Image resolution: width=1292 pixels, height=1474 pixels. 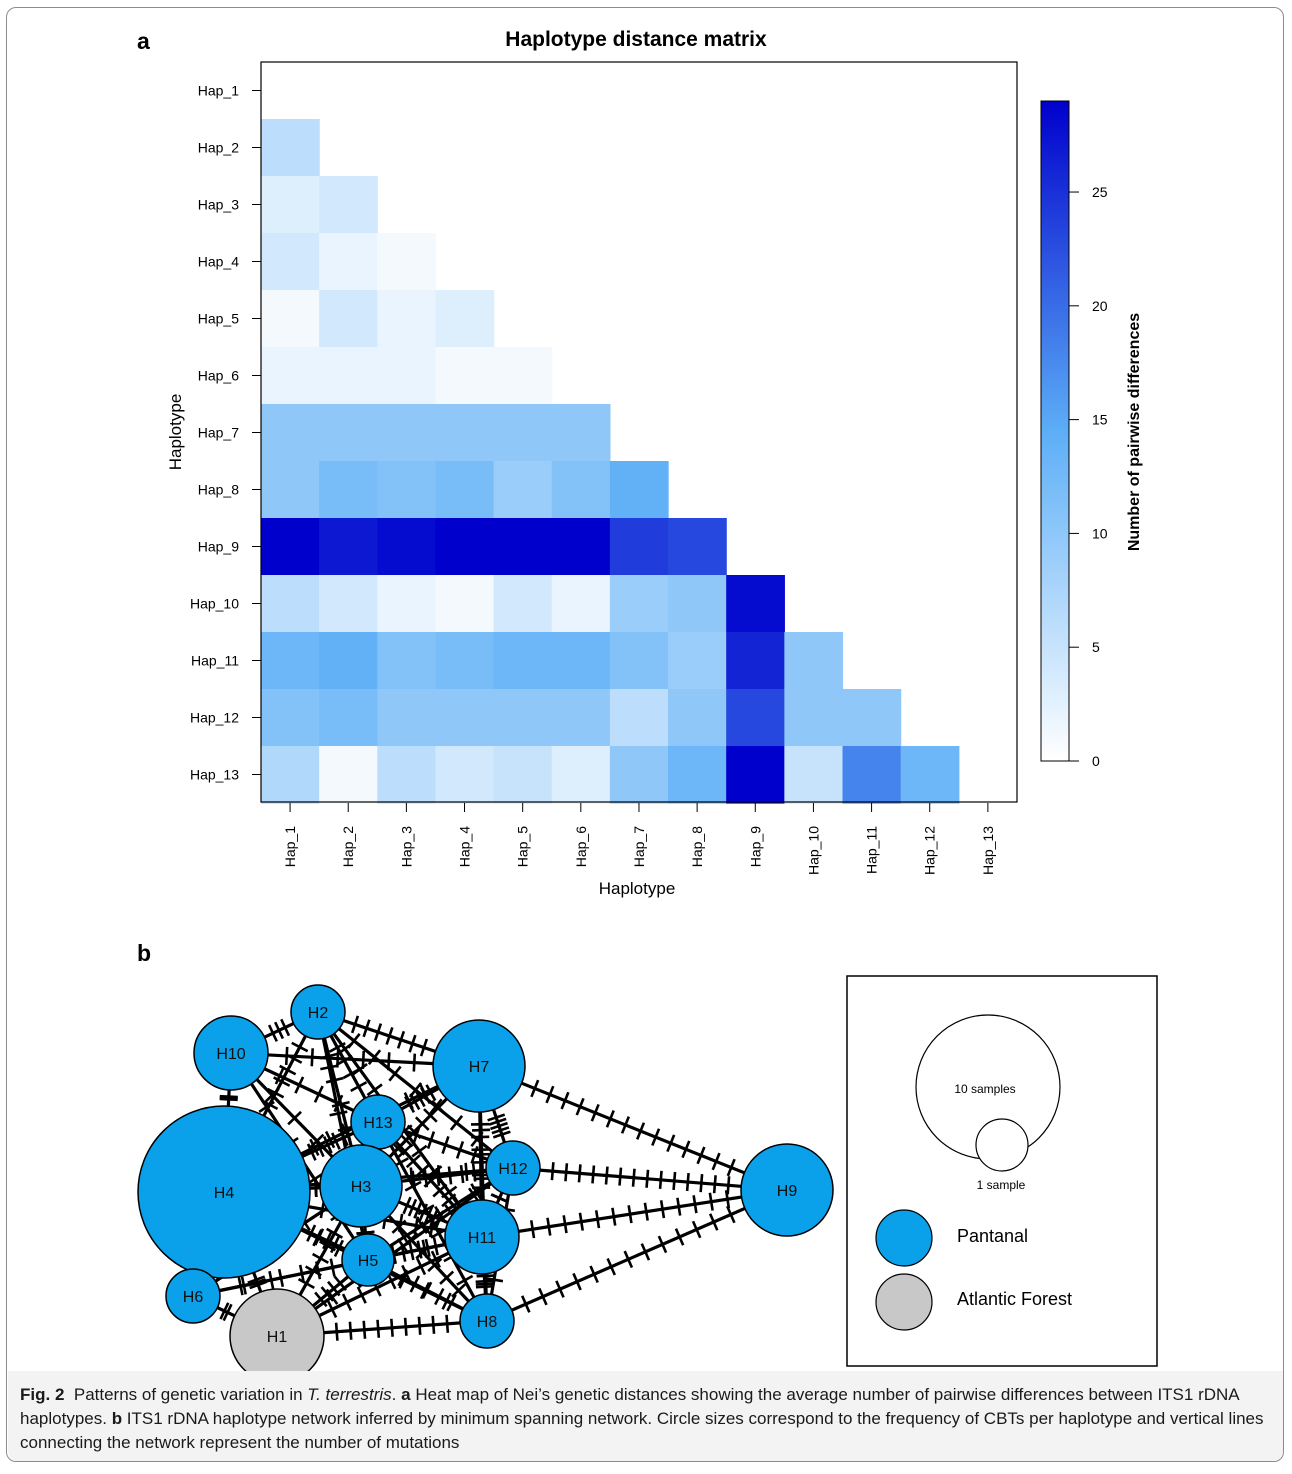 What do you see at coordinates (396, 1394) in the screenshot?
I see `caption-after-species: .` at bounding box center [396, 1394].